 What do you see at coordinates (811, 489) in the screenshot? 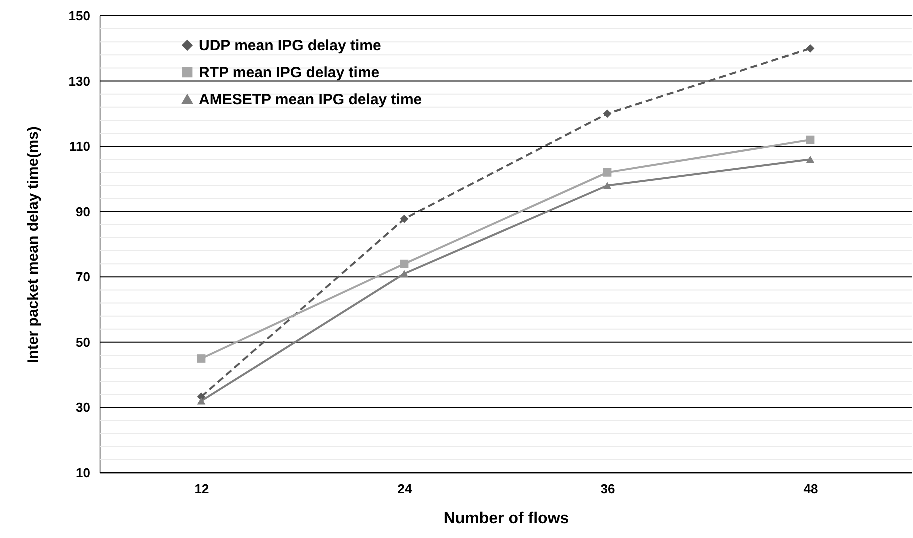
I see `x-tick-label: 48` at bounding box center [811, 489].